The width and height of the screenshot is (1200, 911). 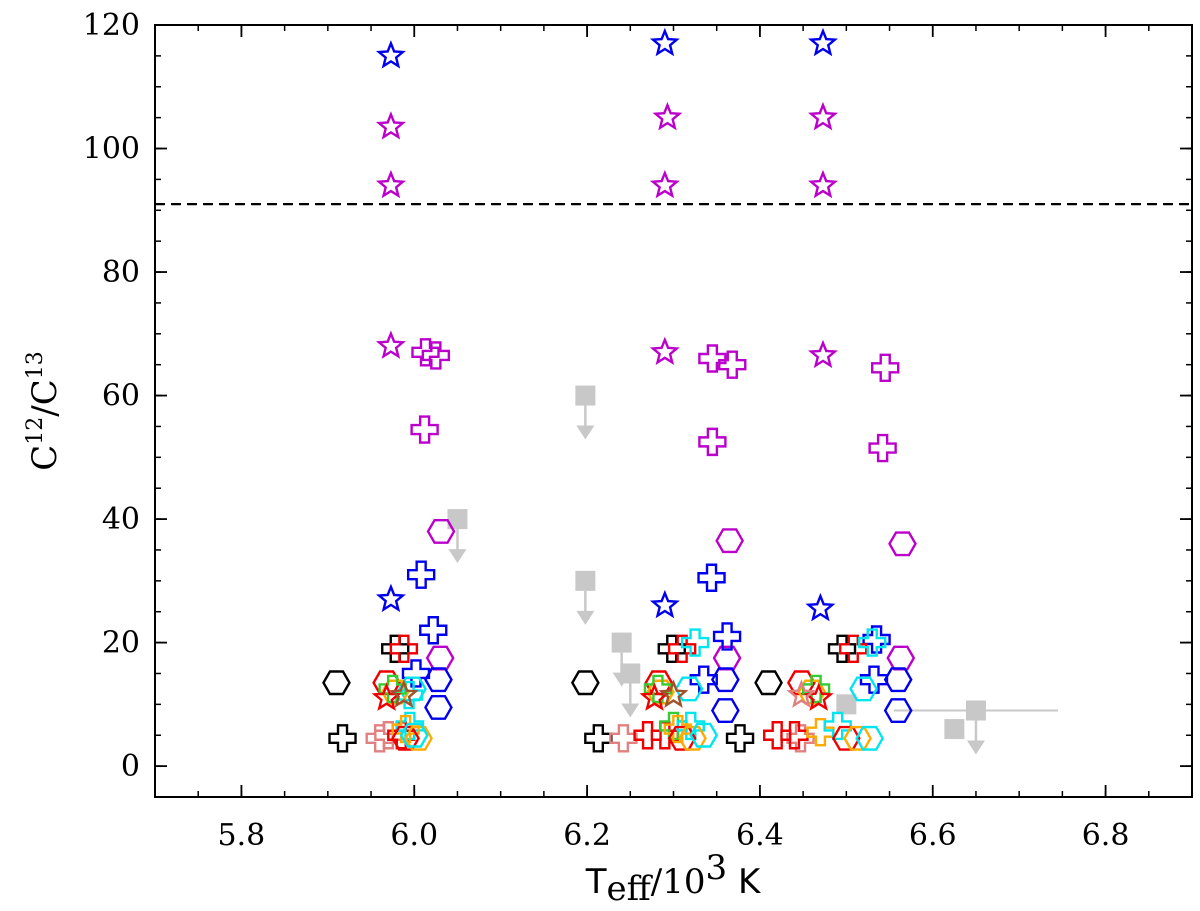 What do you see at coordinates (121, 272) in the screenshot?
I see `y-tick-label: 80` at bounding box center [121, 272].